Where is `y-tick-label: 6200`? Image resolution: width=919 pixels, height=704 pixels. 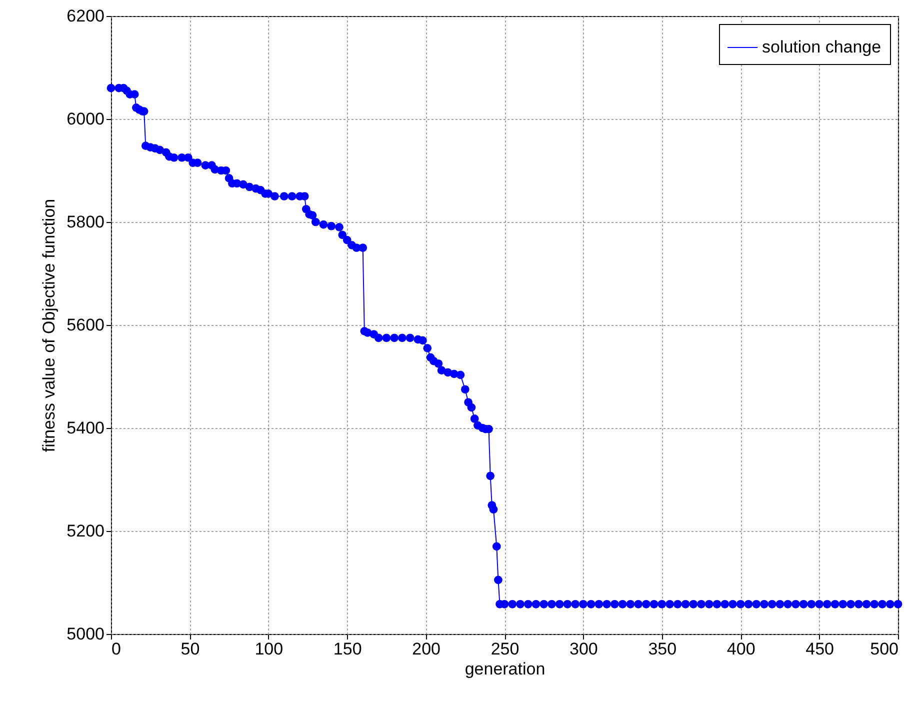 y-tick-label: 6200 is located at coordinates (85, 16).